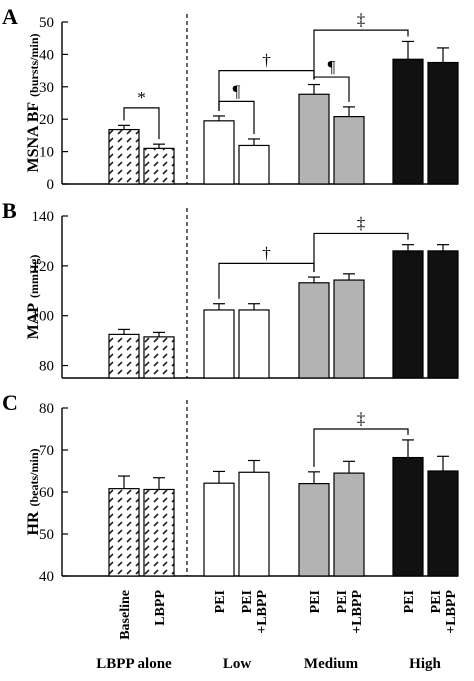  I want to click on group-label: High, so click(425, 664).